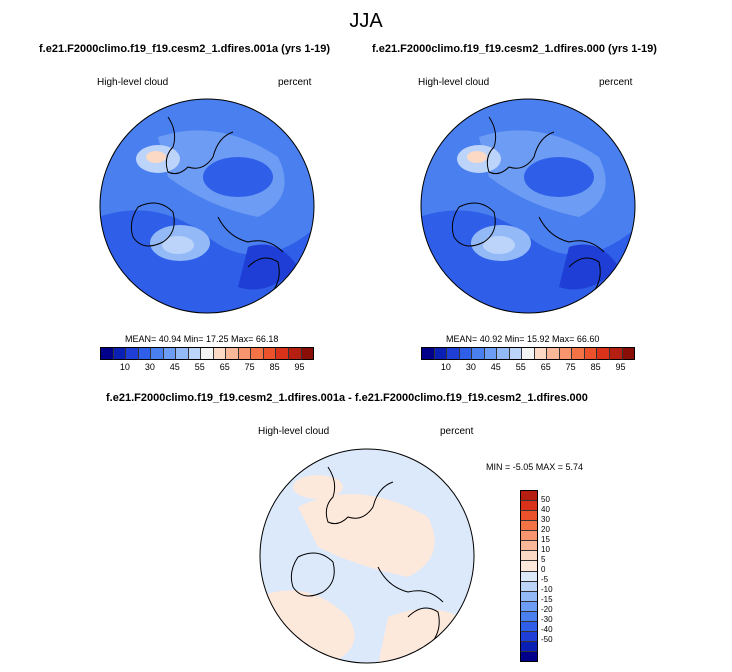  What do you see at coordinates (528, 206) in the screenshot?
I see `right-polar-map` at bounding box center [528, 206].